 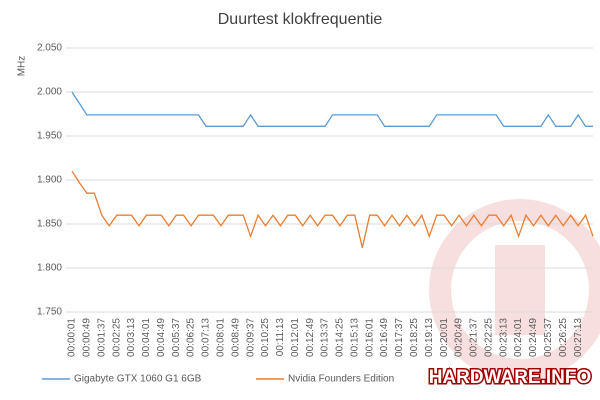 What do you see at coordinates (161, 337) in the screenshot?
I see `x-tick-label: 00:04:49` at bounding box center [161, 337].